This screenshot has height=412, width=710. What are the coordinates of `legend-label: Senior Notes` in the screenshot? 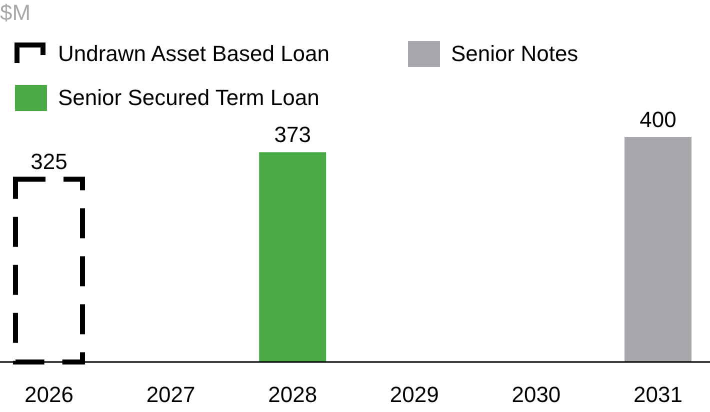 It's located at (514, 53).